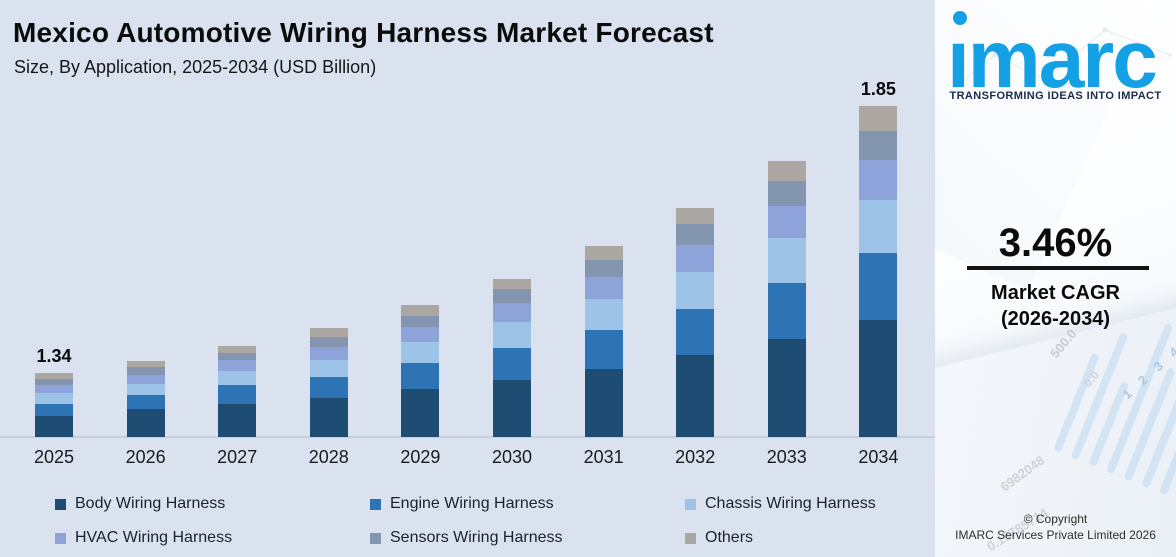 Image resolution: width=1176 pixels, height=557 pixels. I want to click on stacked-bar-2027, so click(237, 391).